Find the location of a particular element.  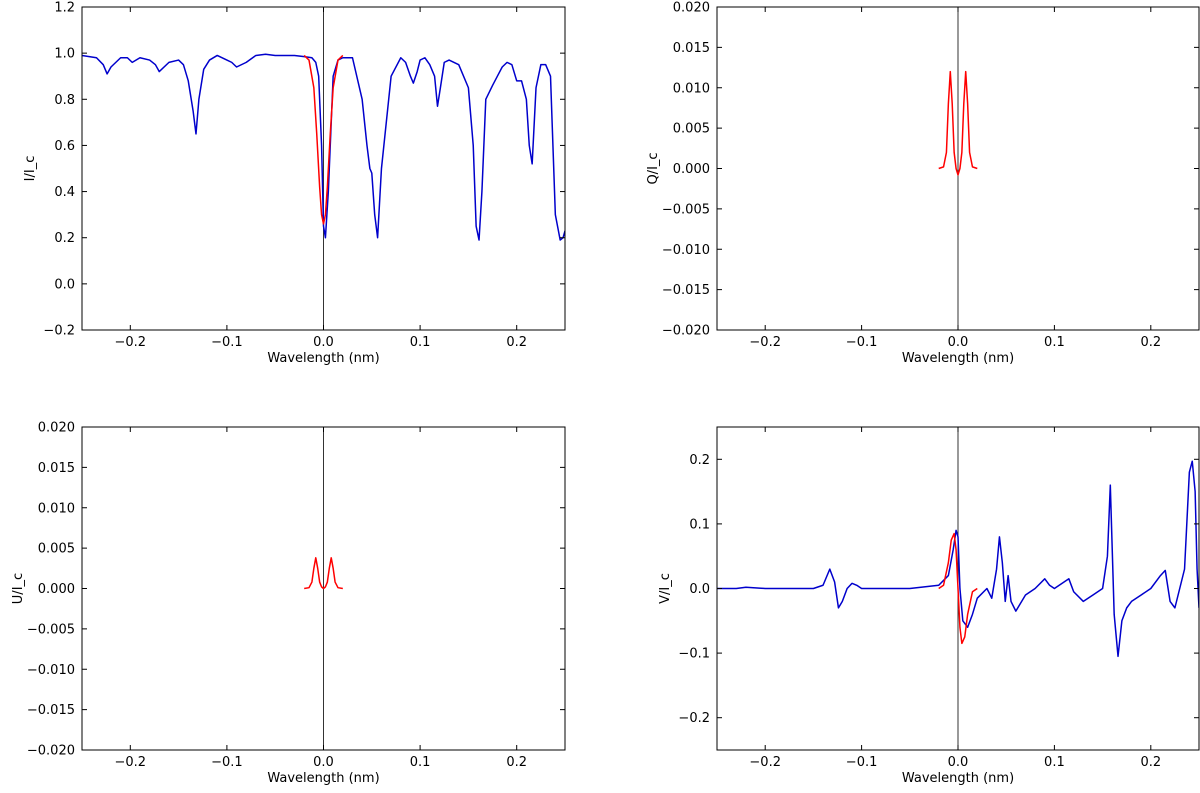

stokes-i-ytick-label: −0.2 is located at coordinates (59, 331).